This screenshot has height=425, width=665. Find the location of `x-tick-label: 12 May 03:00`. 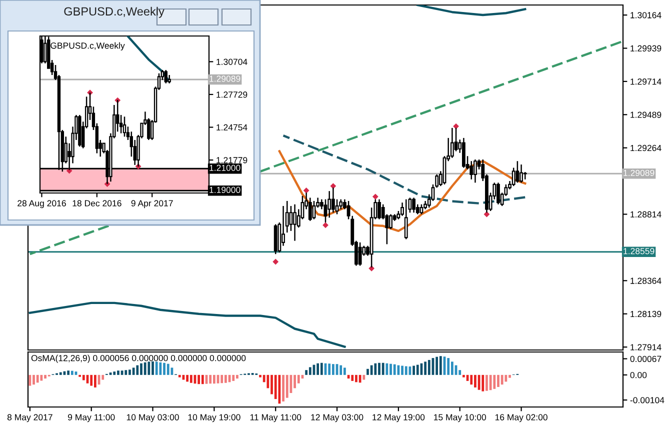

x-tick-label: 12 May 03:00 is located at coordinates (337, 418).